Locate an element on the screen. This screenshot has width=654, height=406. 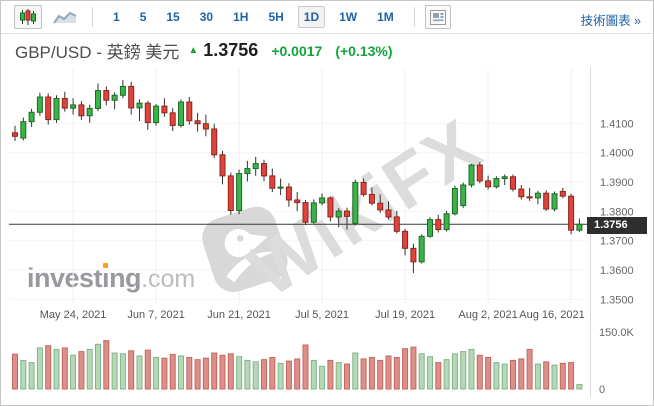
timeframe-5min: 5 is located at coordinates (143, 17).